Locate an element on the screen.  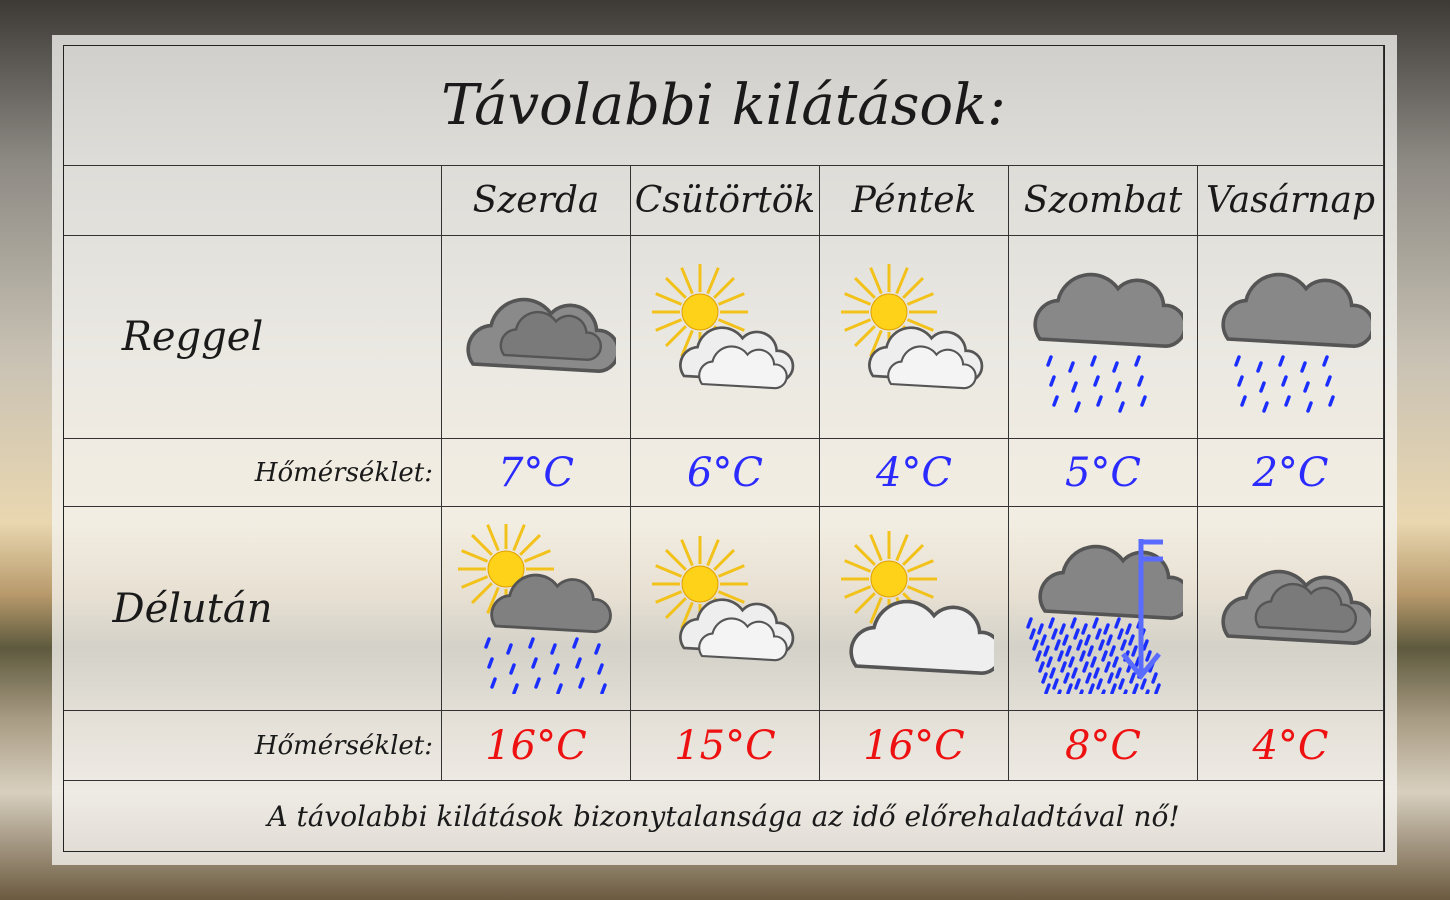
header-empty-cell is located at coordinates (253, 201).